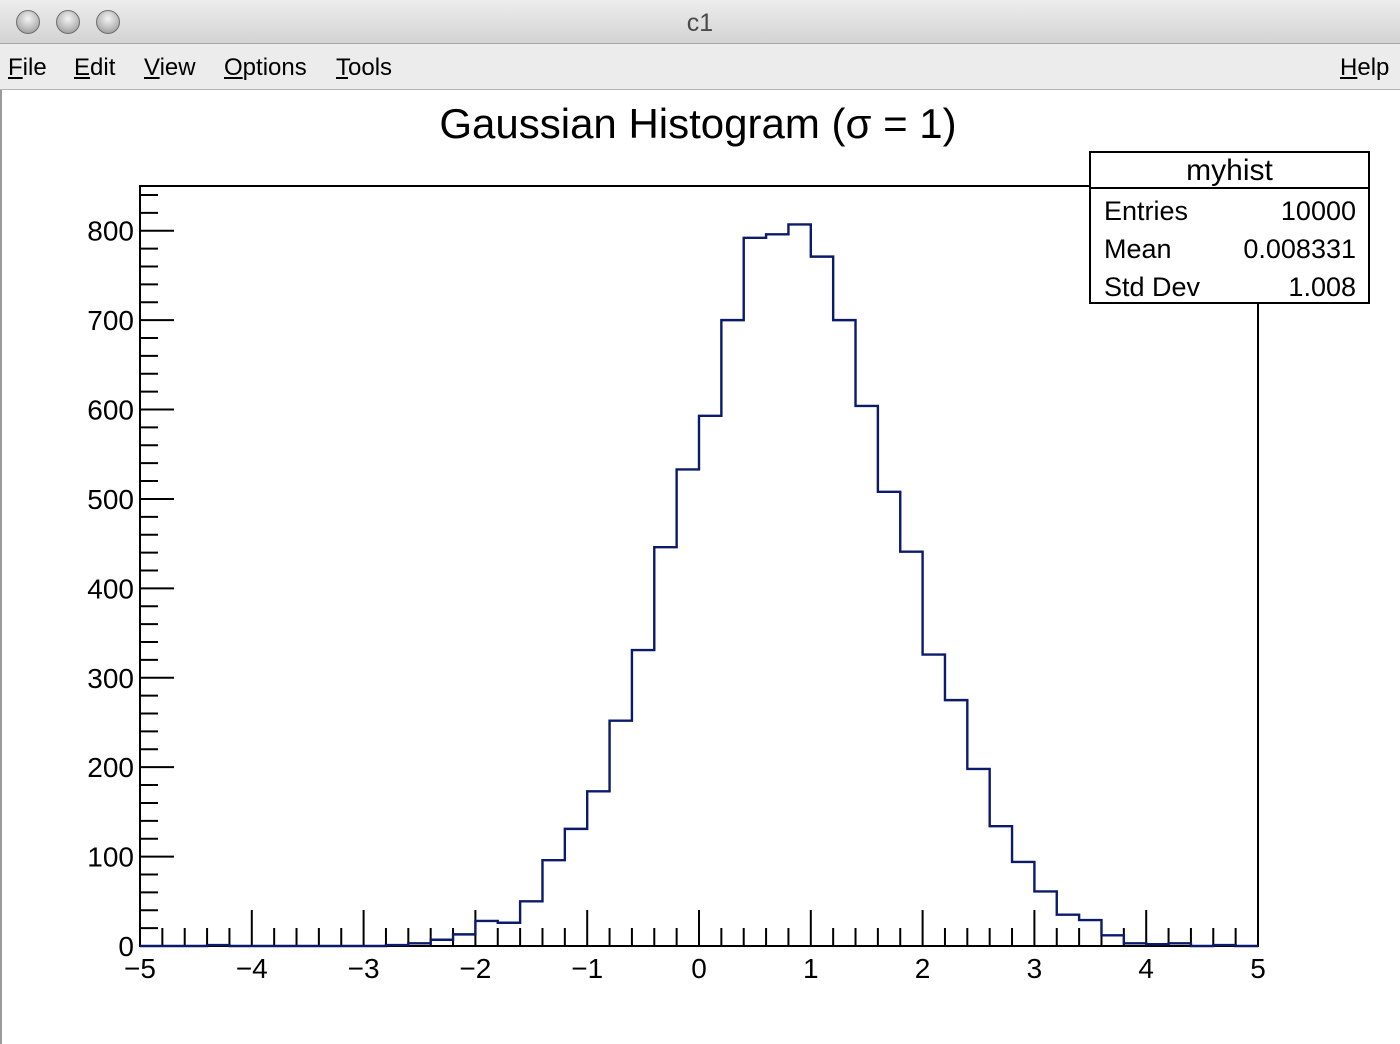  I want to click on x-tick-label: 2, so click(923, 968).